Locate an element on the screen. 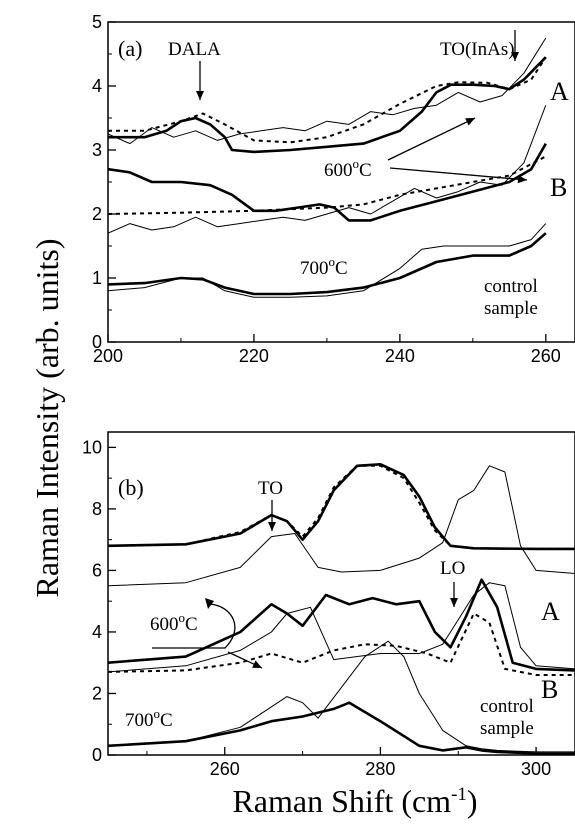  x-axis-label: Raman Shift (cm-1) is located at coordinates (354, 801).